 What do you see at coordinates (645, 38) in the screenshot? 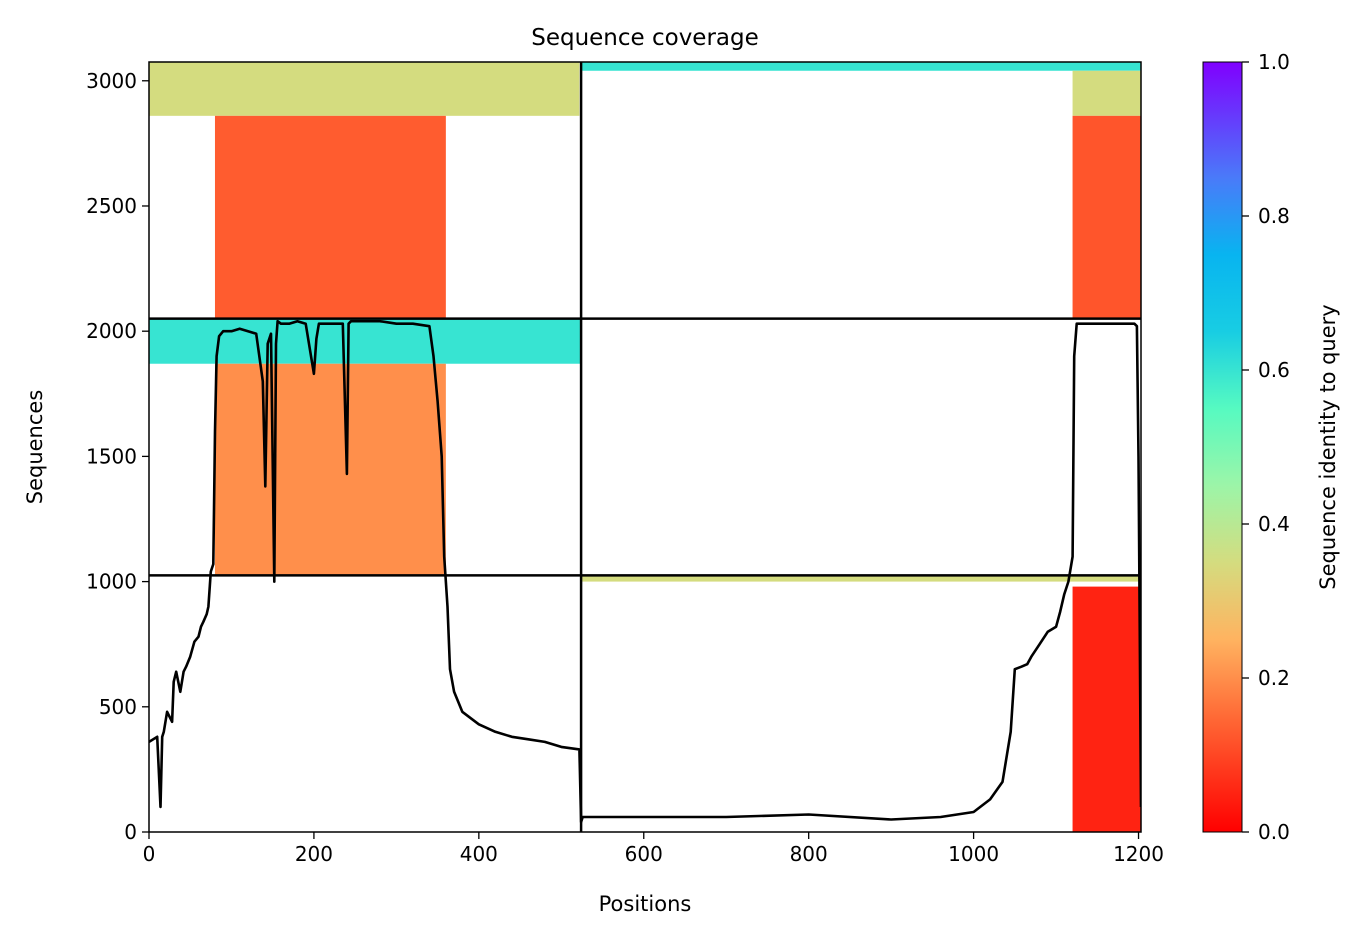
I see `chart-title: Sequence coverage` at bounding box center [645, 38].